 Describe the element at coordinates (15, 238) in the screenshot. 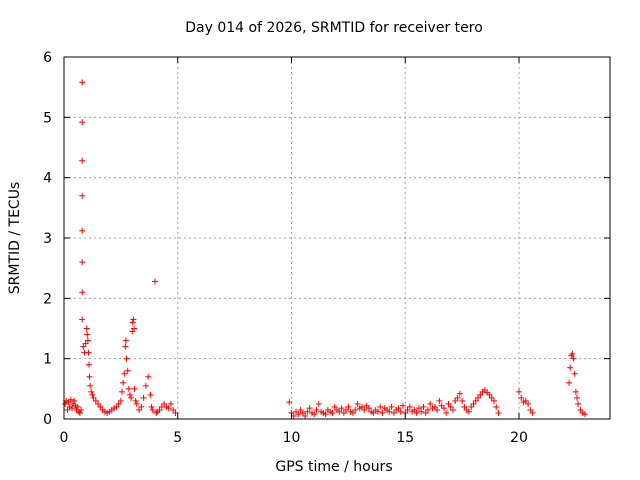

I see `y-axis-label: SRMTID / TECUs` at that location.